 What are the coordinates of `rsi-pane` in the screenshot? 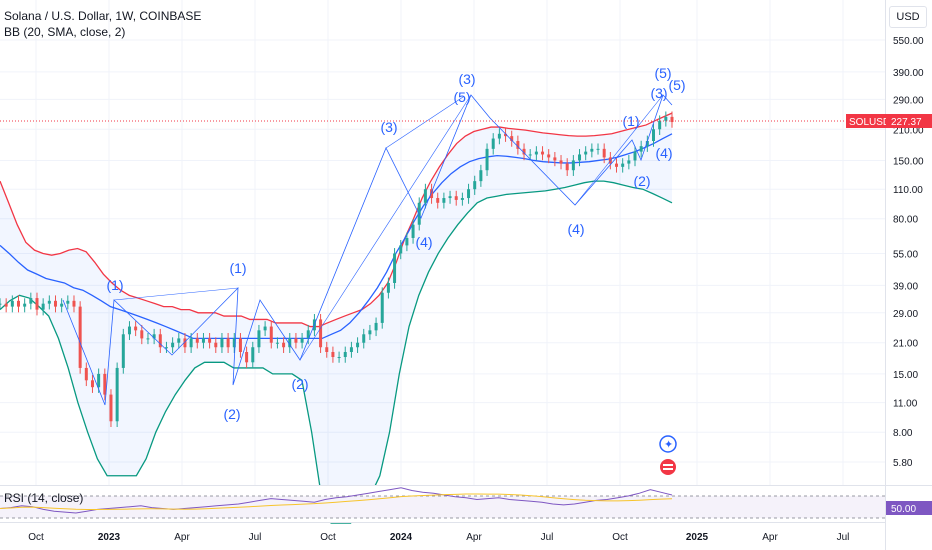 It's located at (442, 504).